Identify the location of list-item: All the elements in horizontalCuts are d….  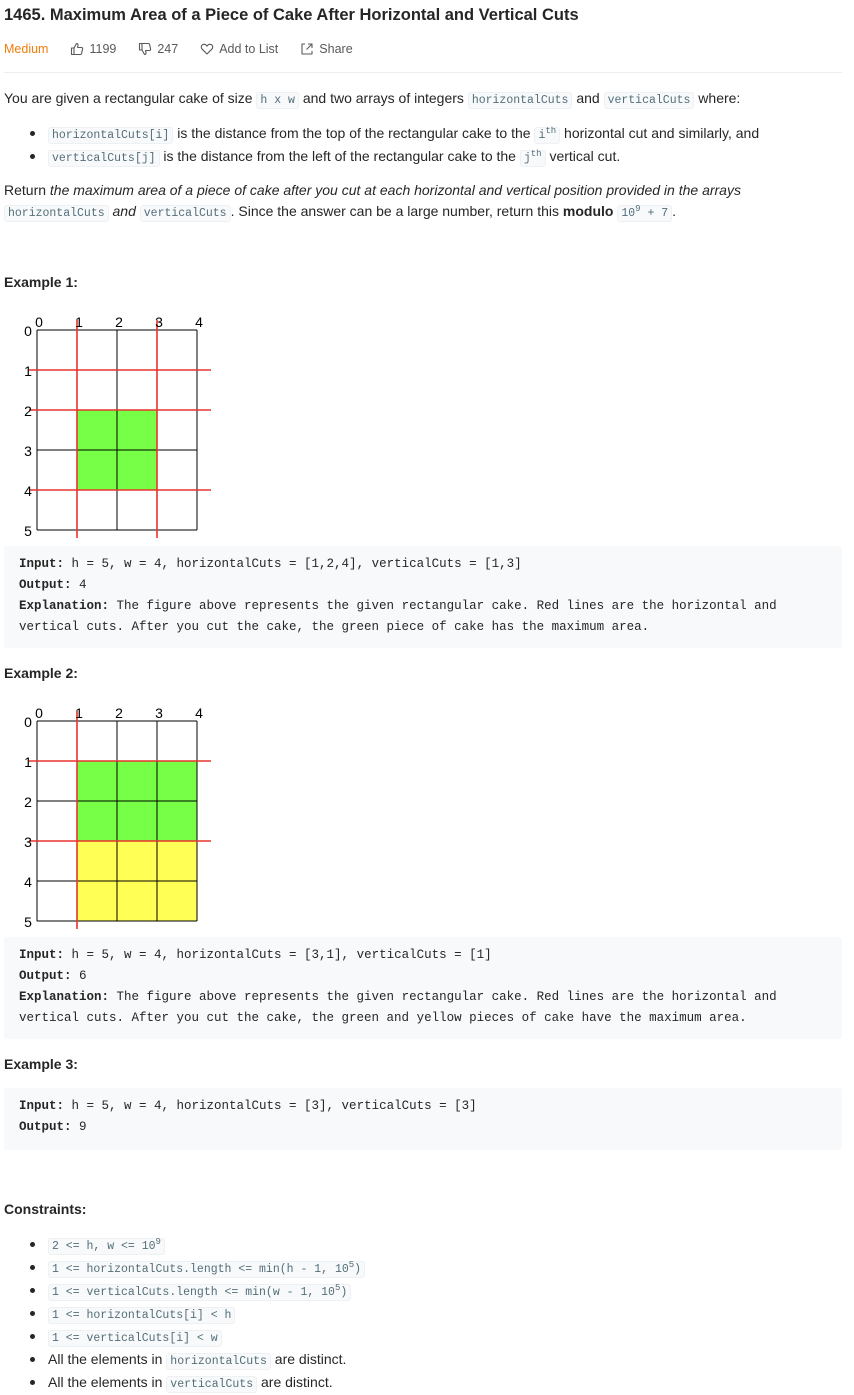
(195, 1360).